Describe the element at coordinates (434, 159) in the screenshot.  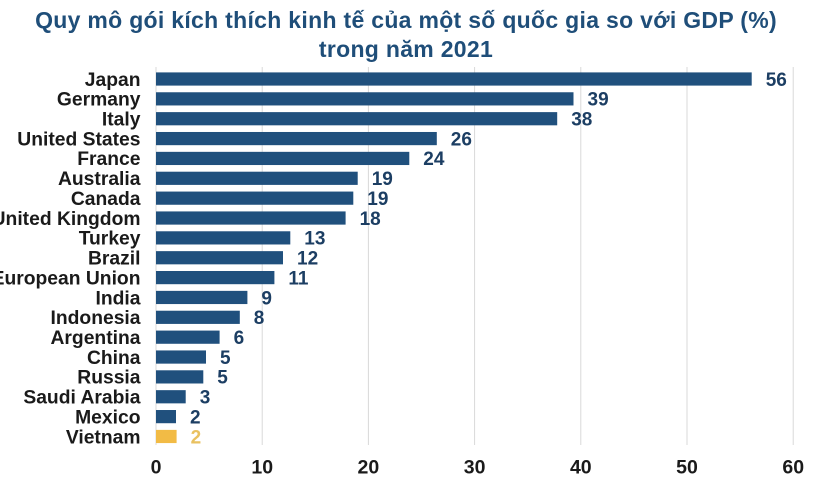
I see `svg-text: 24` at that location.